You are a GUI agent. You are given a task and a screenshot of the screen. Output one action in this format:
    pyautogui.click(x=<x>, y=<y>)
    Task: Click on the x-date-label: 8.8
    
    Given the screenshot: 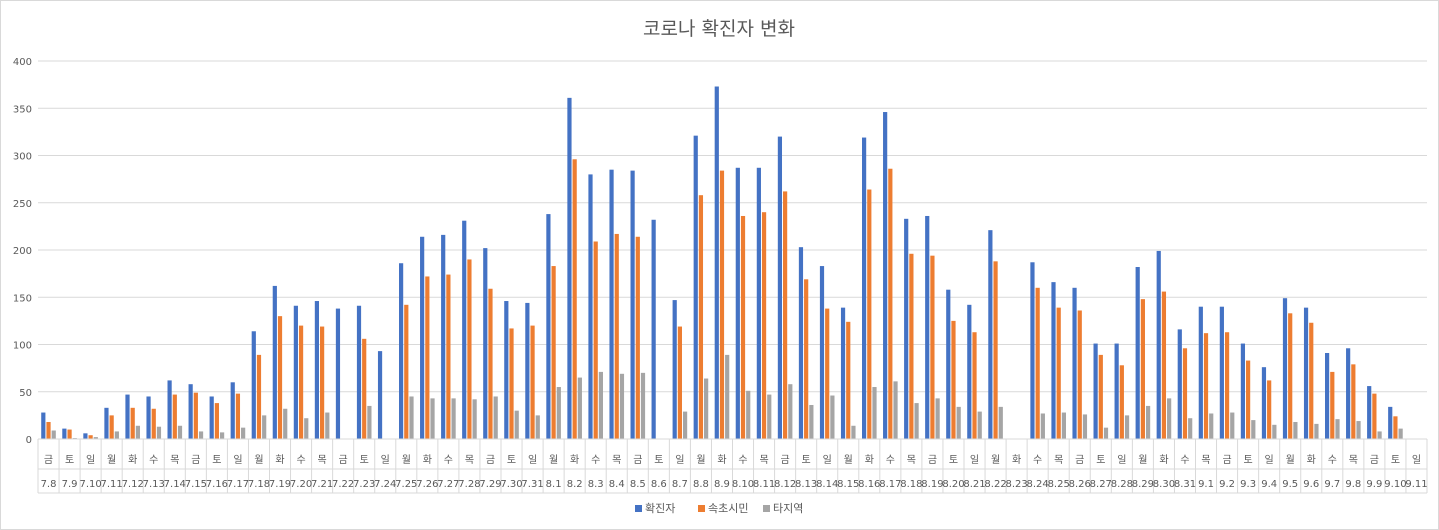 What is the action you would take?
    pyautogui.click(x=701, y=484)
    